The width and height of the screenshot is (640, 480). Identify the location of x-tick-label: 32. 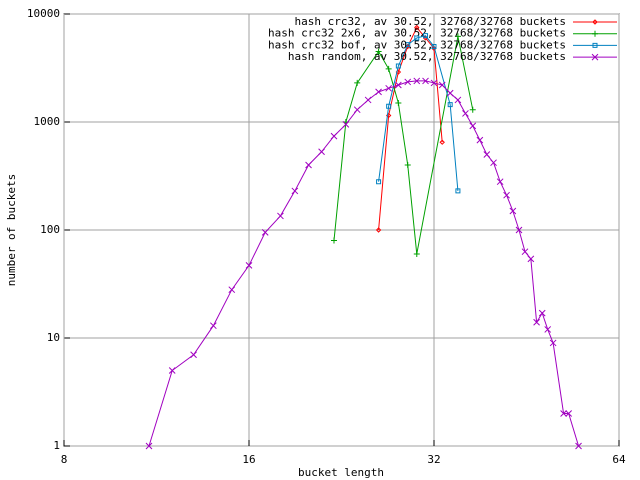
(433, 459).